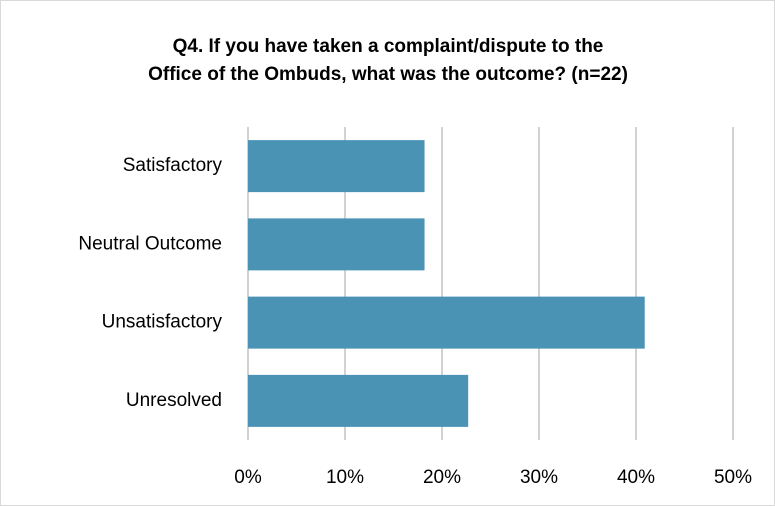 This screenshot has height=506, width=775. Describe the element at coordinates (733, 477) in the screenshot. I see `x-tick-label: 50%` at that location.